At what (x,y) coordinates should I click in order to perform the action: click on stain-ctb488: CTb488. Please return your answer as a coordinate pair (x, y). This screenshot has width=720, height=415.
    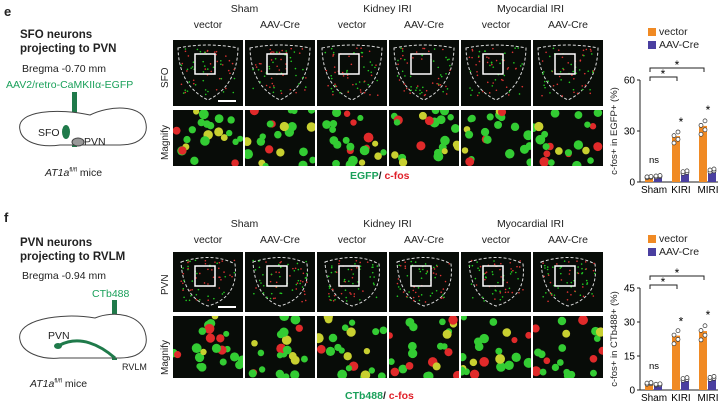
    Looking at the image, I should click on (364, 396).